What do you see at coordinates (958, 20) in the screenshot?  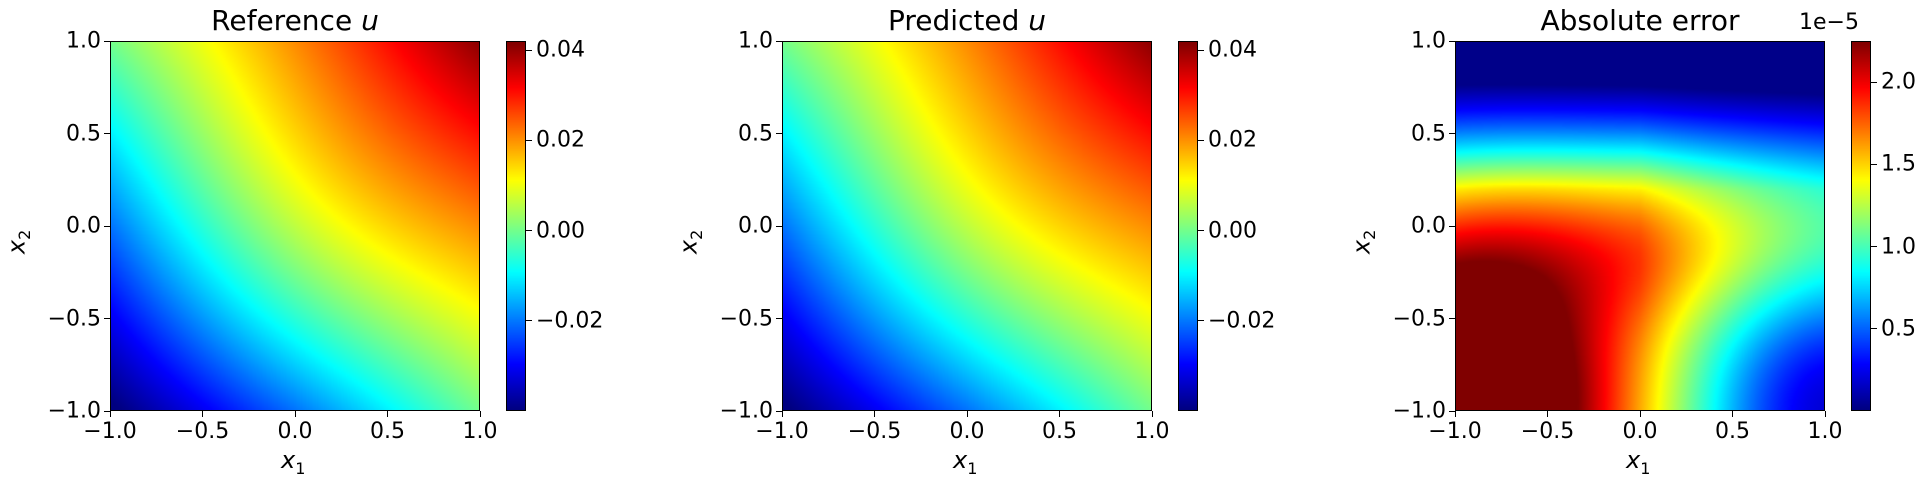 I see `title-text: Predicted` at bounding box center [958, 20].